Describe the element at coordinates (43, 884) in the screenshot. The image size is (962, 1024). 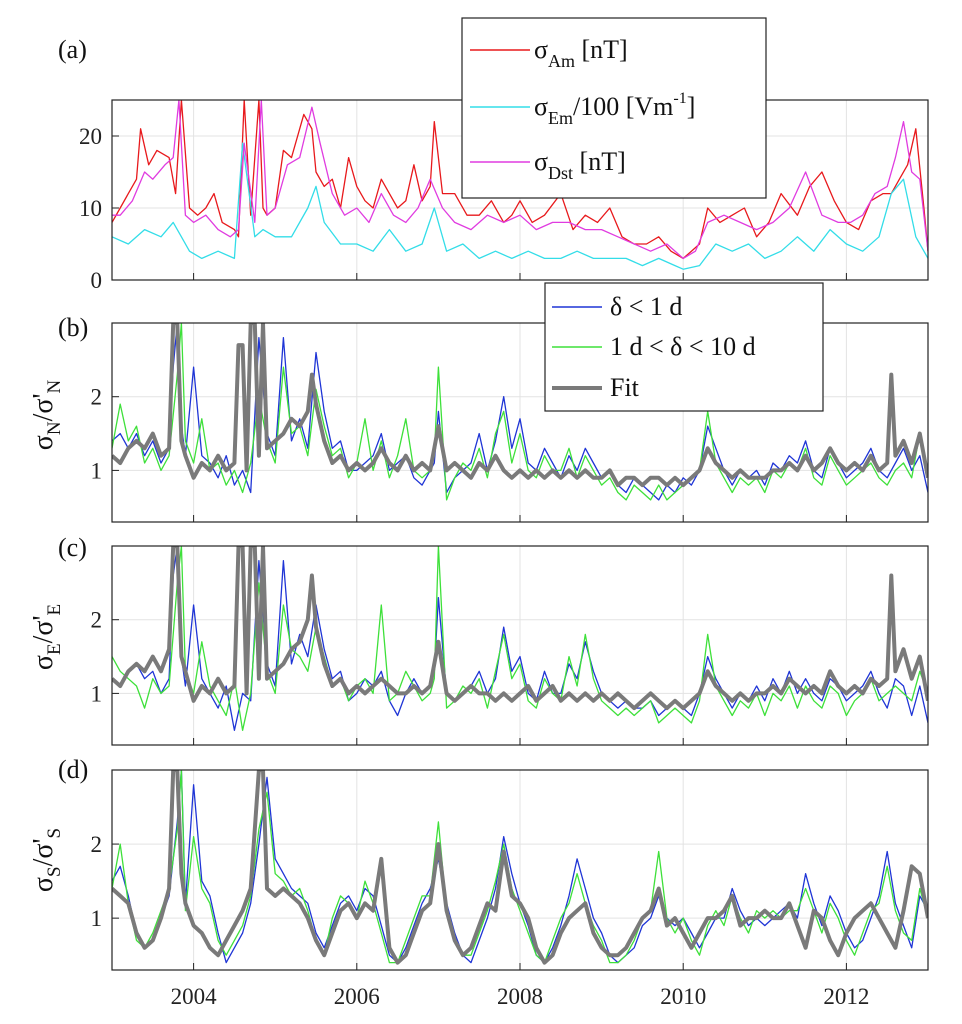
I see `ylabel-d-num: σ` at that location.